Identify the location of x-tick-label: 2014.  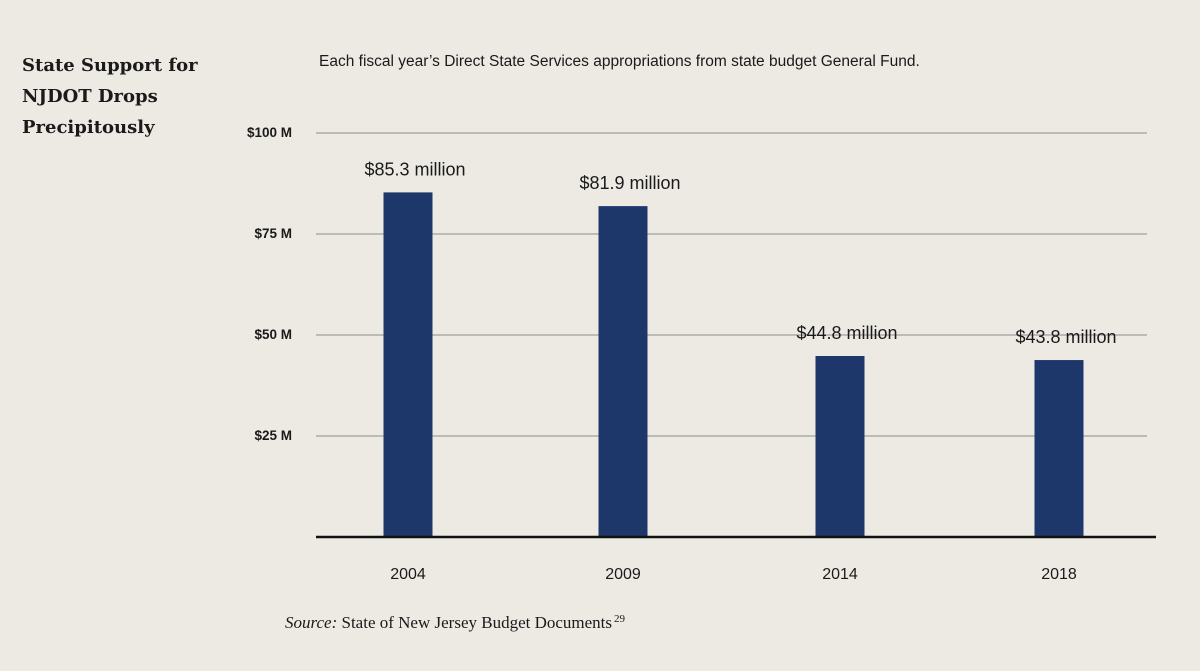
(840, 574).